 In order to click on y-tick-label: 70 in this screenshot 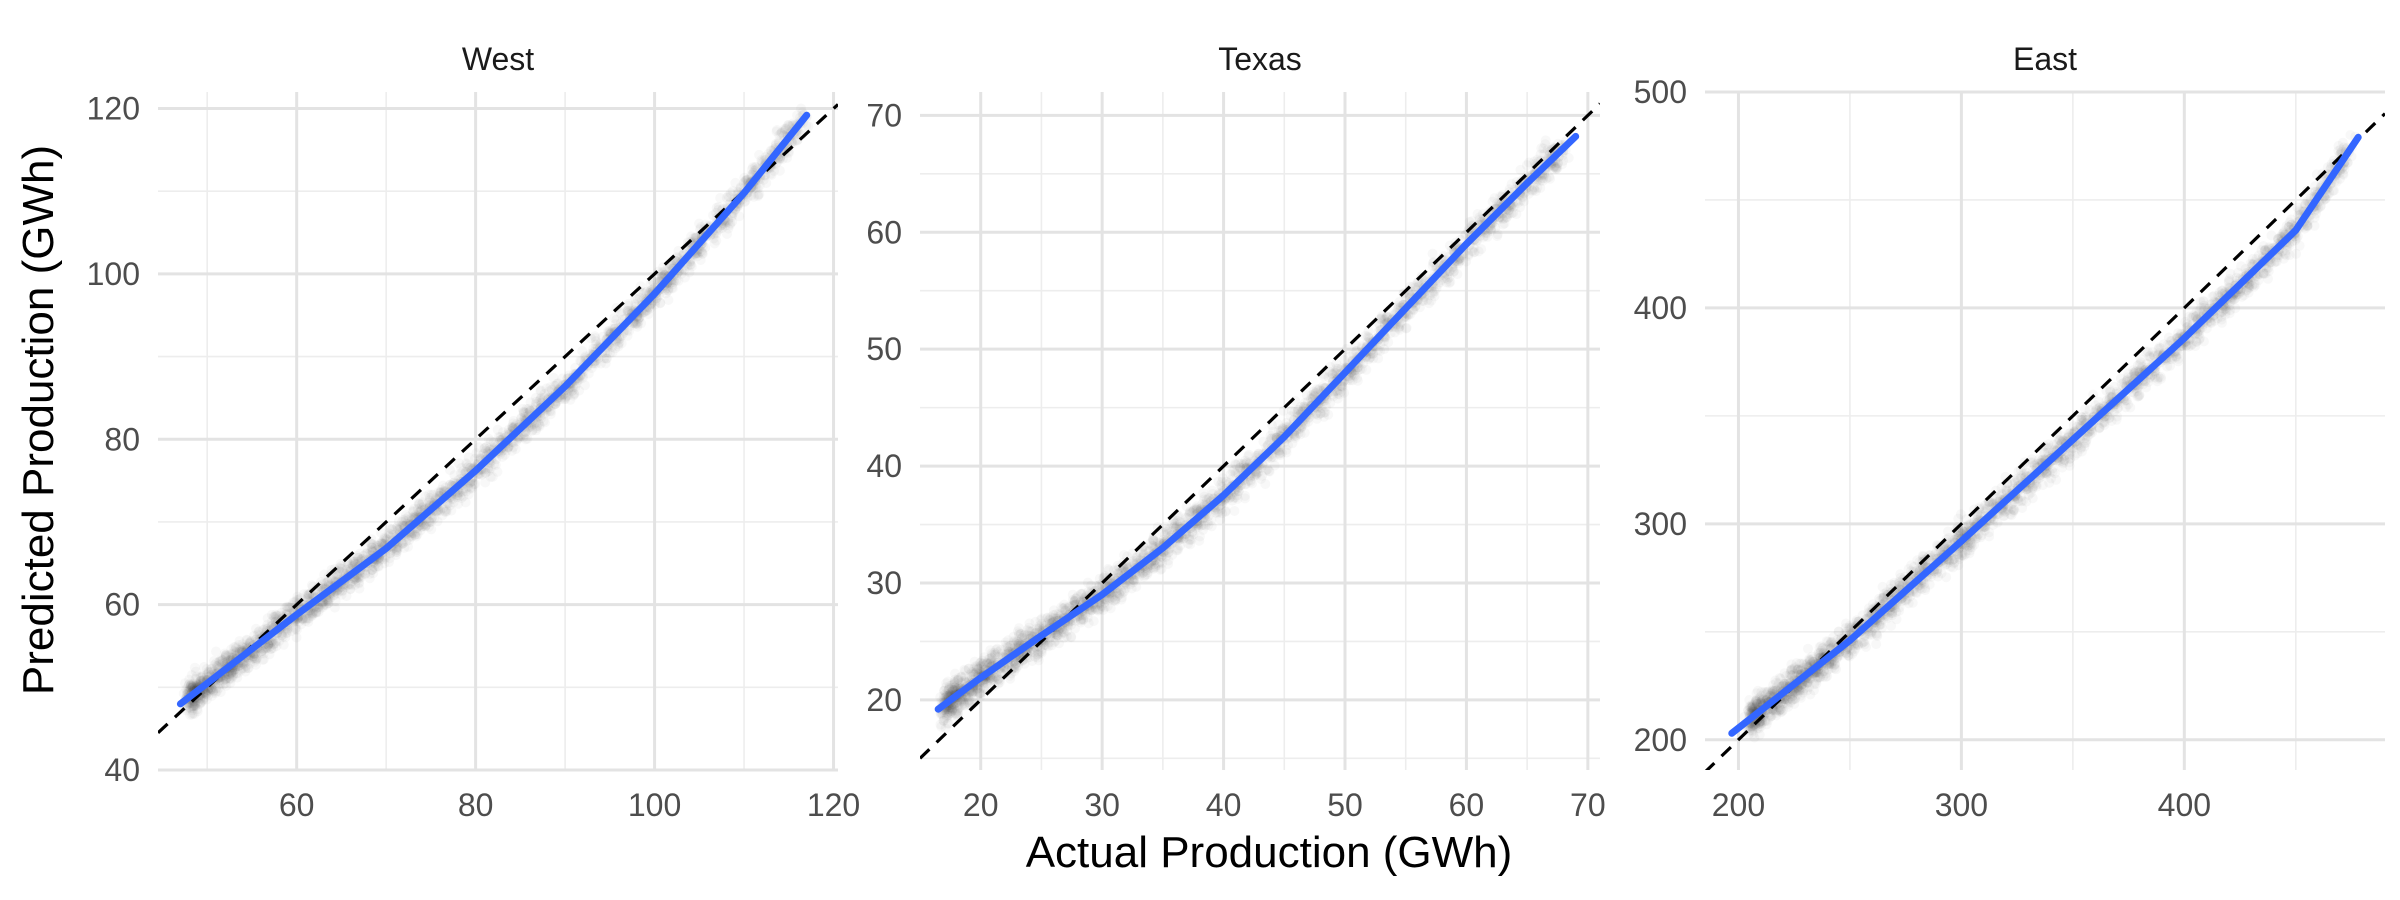, I will do `click(884, 115)`.